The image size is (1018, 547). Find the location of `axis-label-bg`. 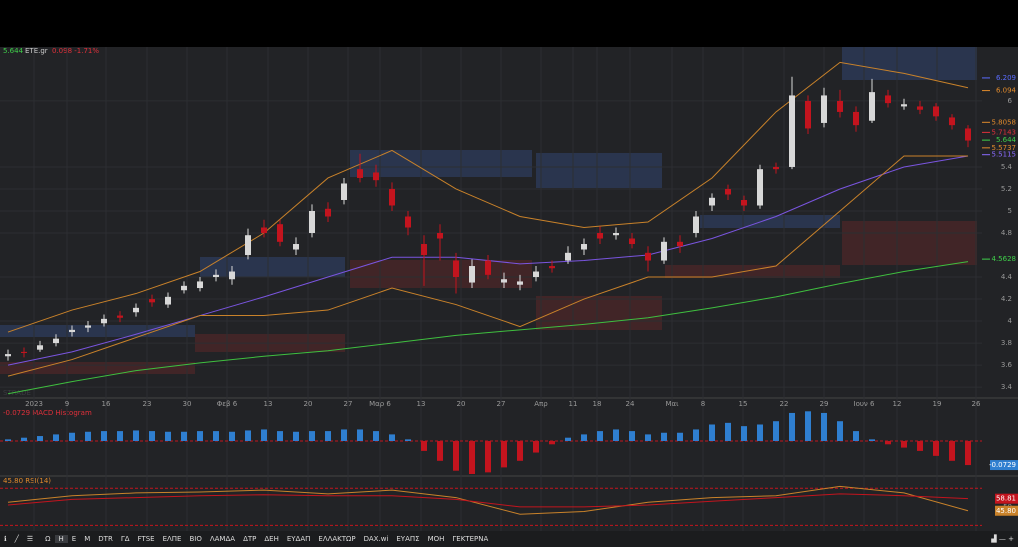

axis-label-bg is located at coordinates (1006, 510).